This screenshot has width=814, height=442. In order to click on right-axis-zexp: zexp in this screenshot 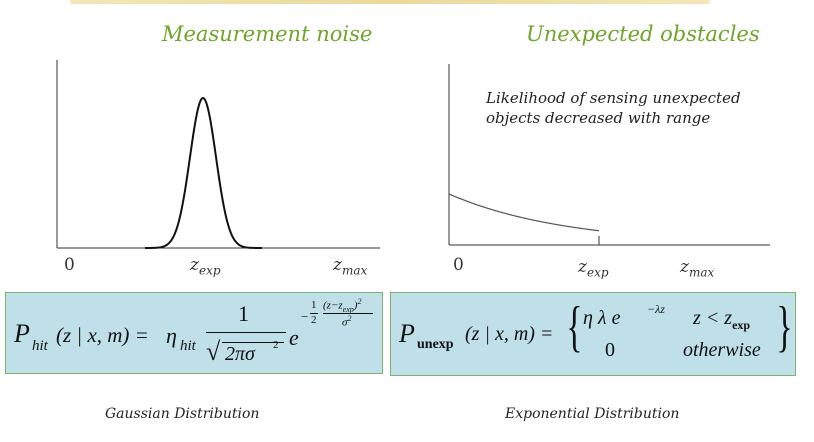, I will do `click(593, 268)`.